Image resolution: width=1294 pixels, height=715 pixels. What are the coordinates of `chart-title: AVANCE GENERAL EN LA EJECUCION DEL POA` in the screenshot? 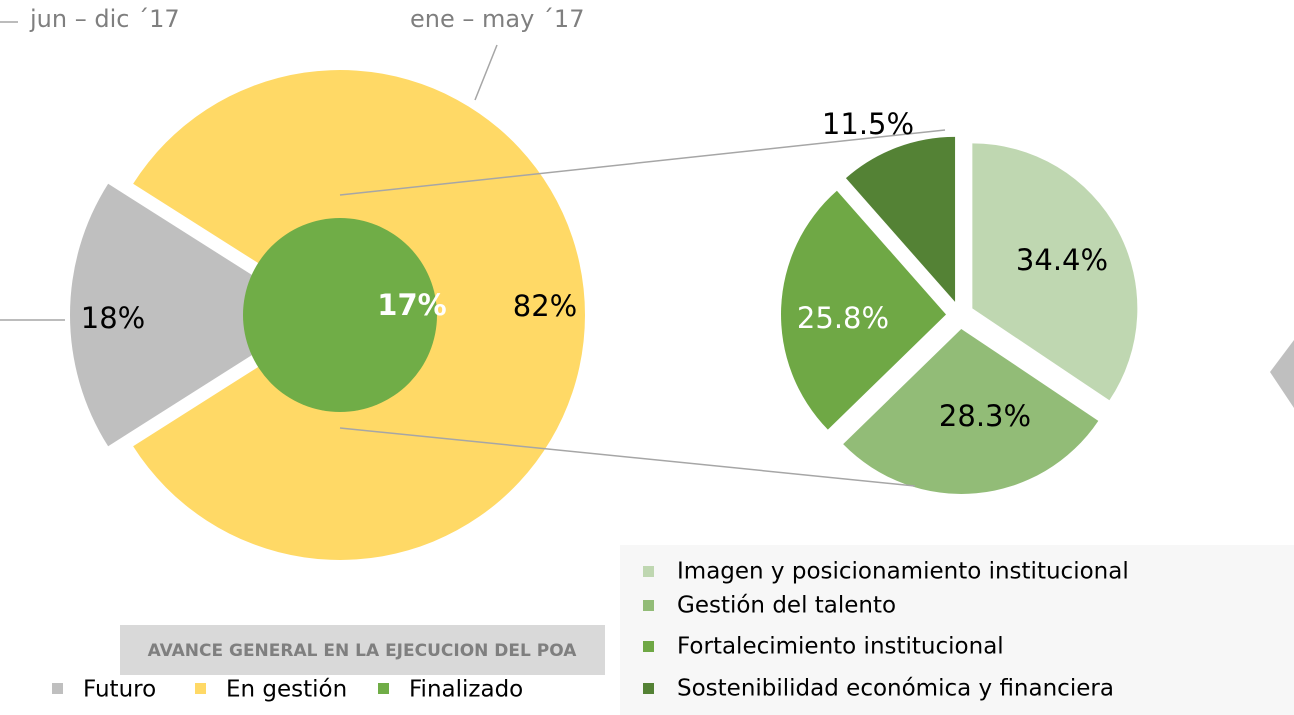 It's located at (363, 651).